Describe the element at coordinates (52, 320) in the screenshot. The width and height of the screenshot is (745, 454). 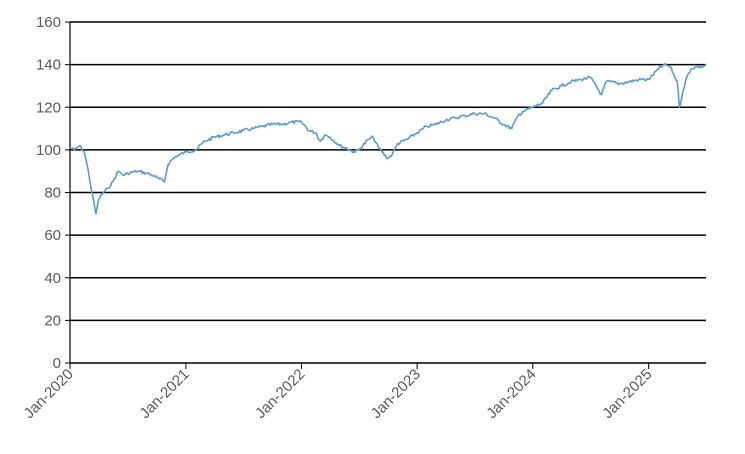
I see `y-tick-label: 20` at that location.